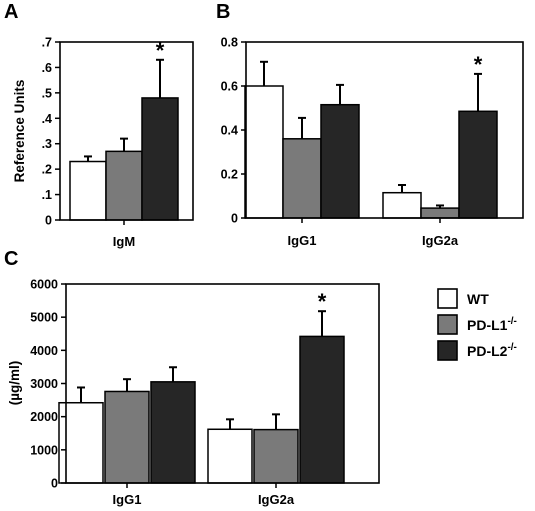 The image size is (535, 511). What do you see at coordinates (229, 131) in the screenshot?
I see `y-tick-label: 0.4` at bounding box center [229, 131].